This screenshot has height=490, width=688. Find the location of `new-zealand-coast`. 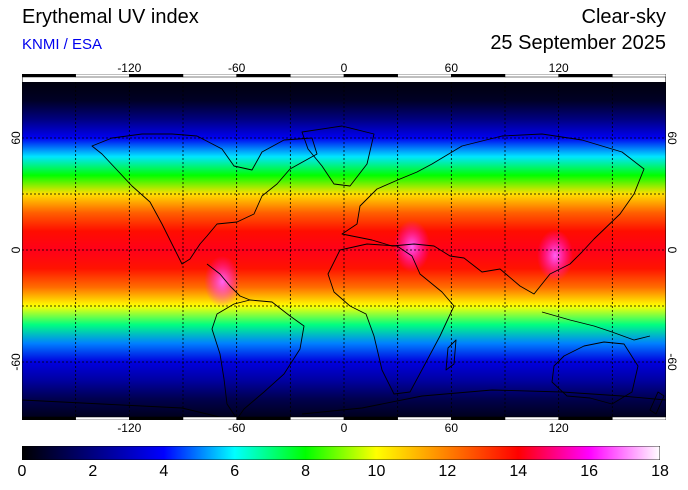

new-zealand-coast is located at coordinates (657, 403).